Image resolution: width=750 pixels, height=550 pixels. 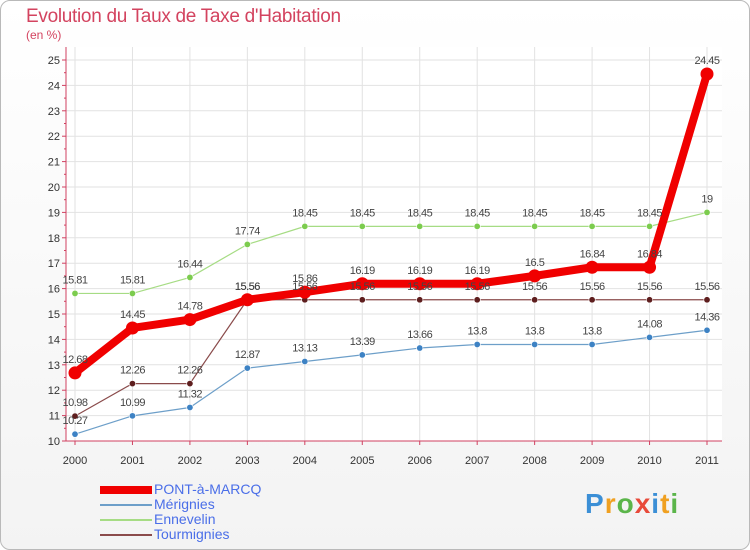 I want to click on data-label: 17.74, so click(x=247, y=231).